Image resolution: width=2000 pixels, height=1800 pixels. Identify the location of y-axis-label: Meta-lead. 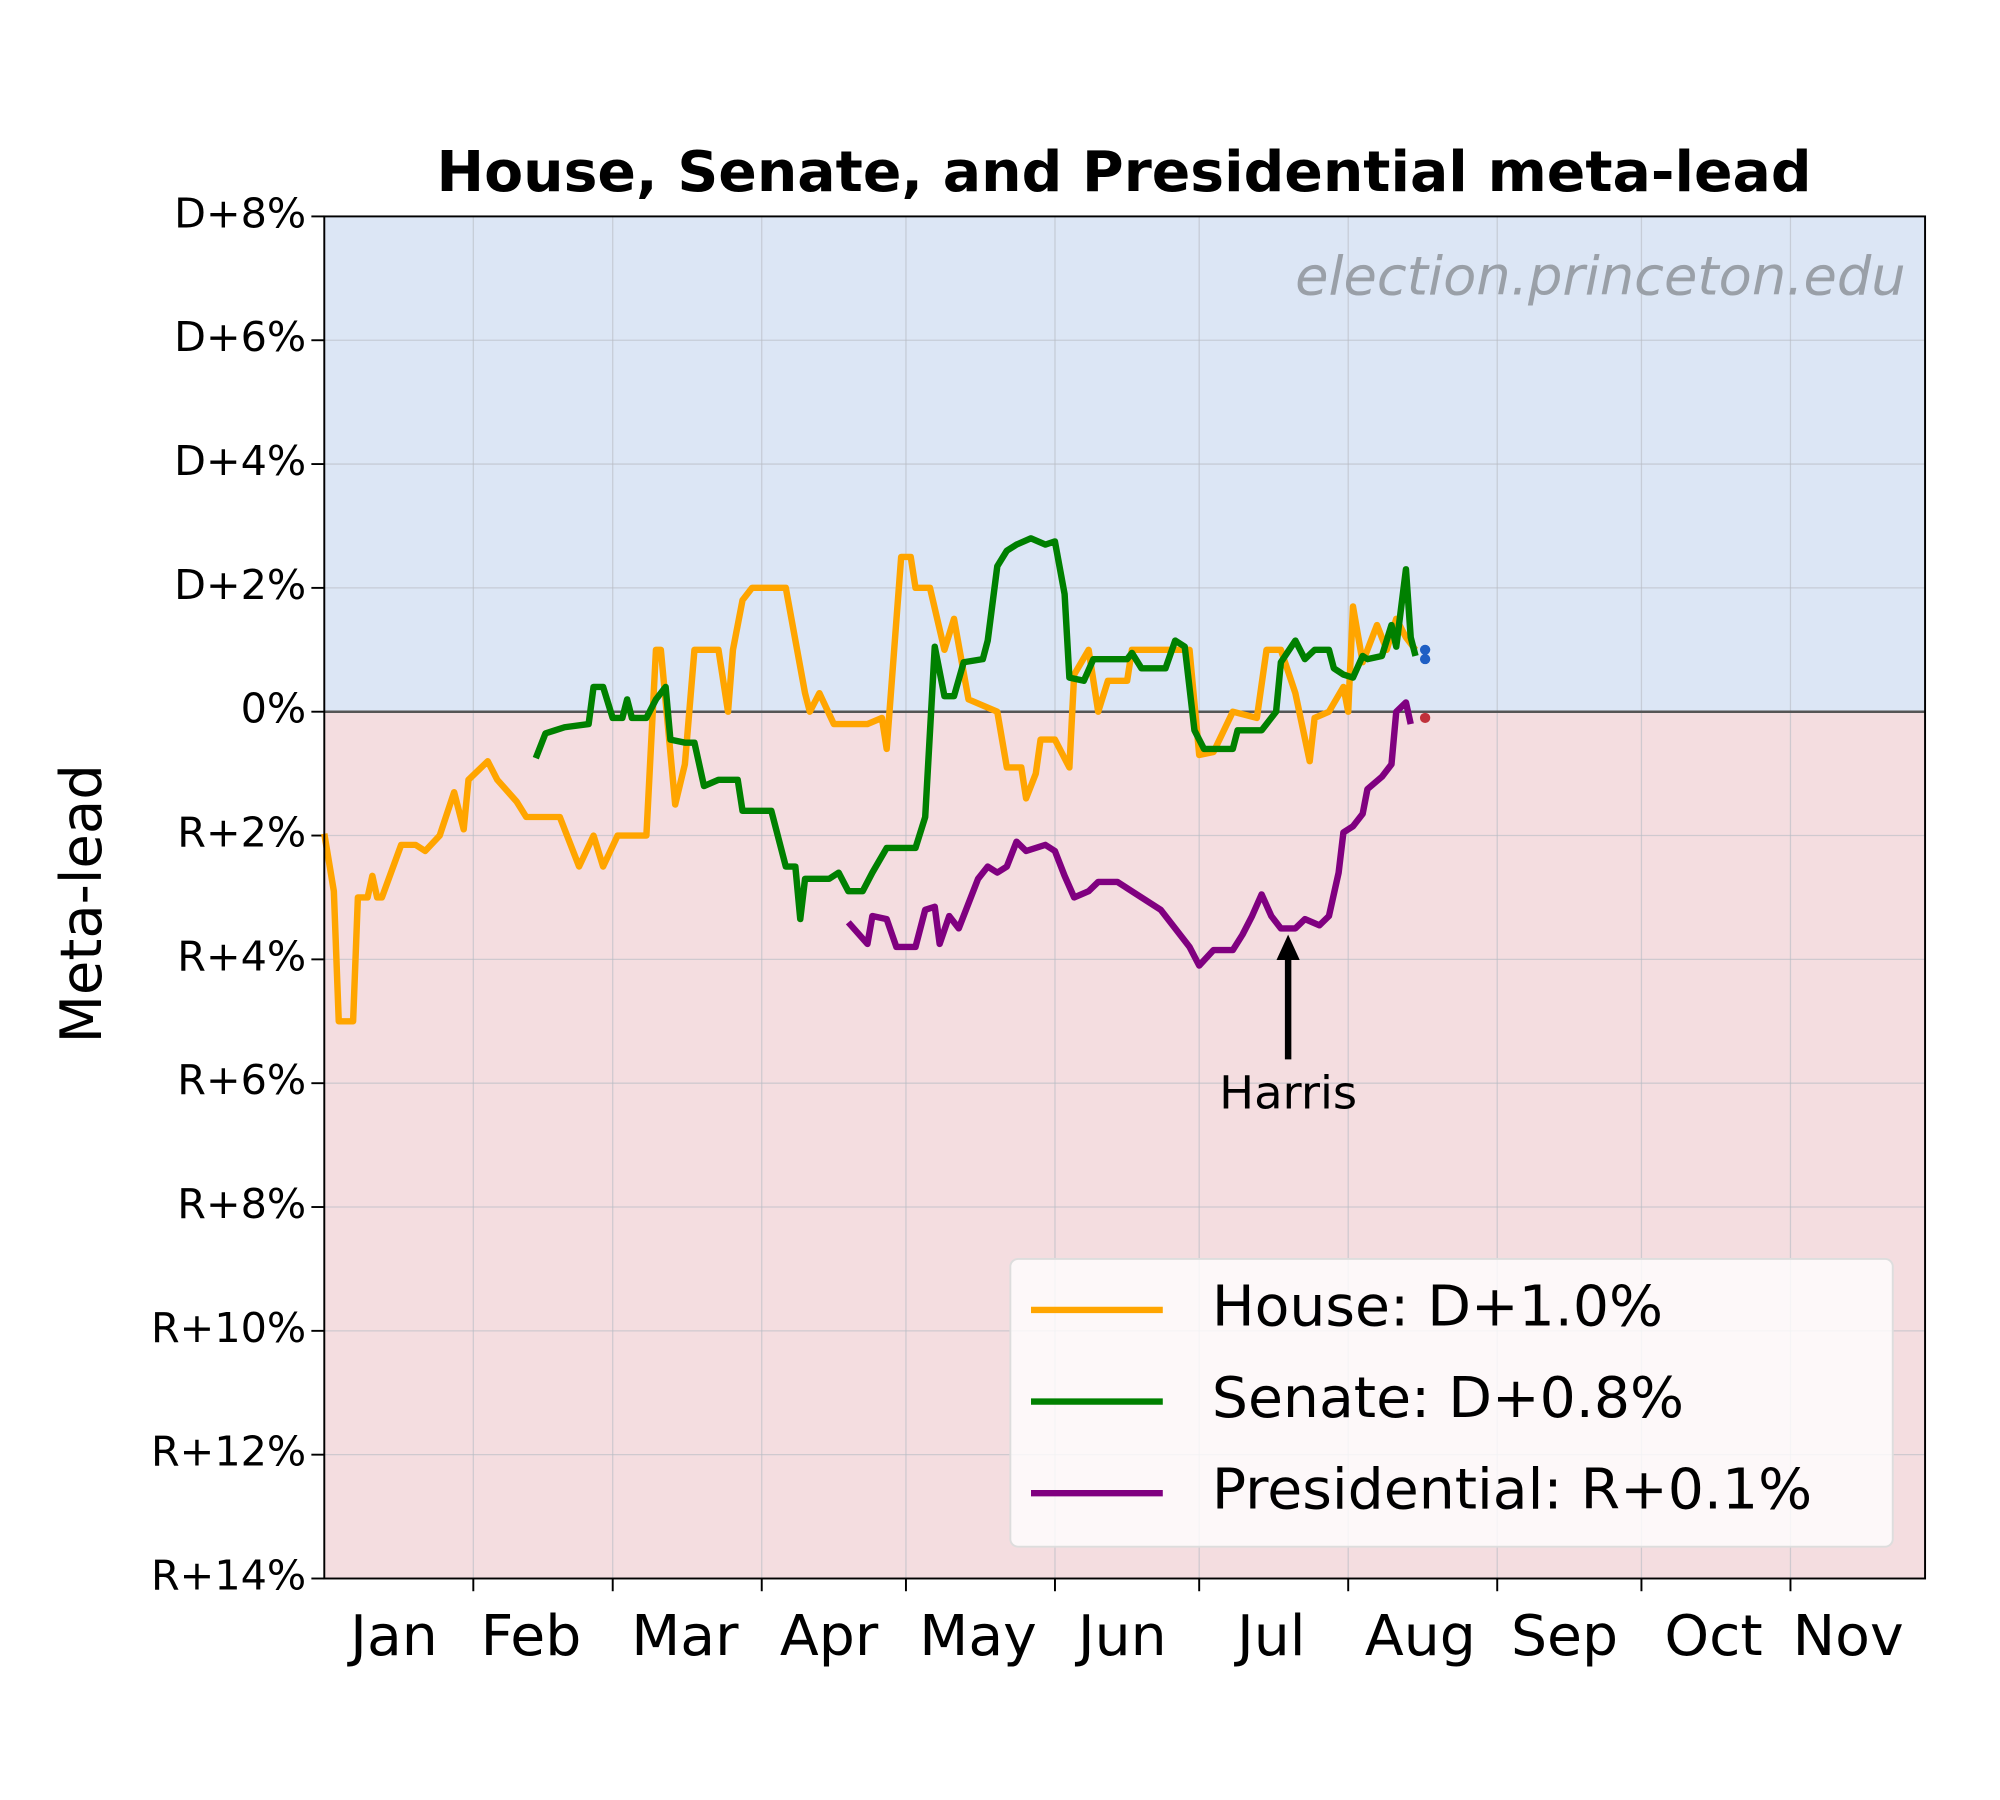
(82, 903).